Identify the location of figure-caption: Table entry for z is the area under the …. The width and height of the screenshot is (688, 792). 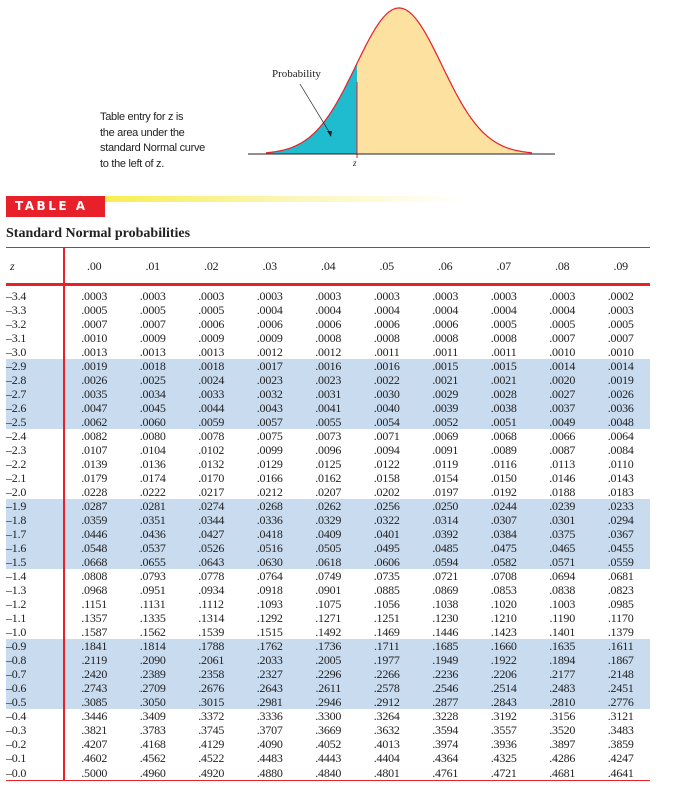
(152, 141).